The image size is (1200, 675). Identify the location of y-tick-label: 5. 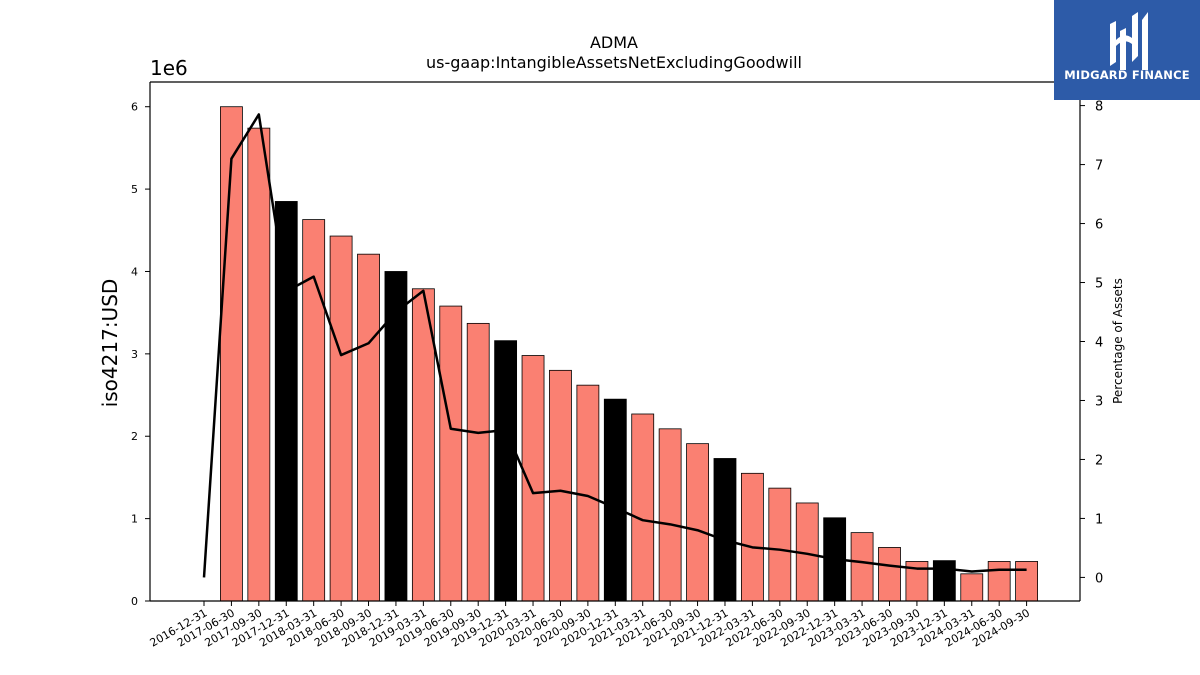
(134, 189).